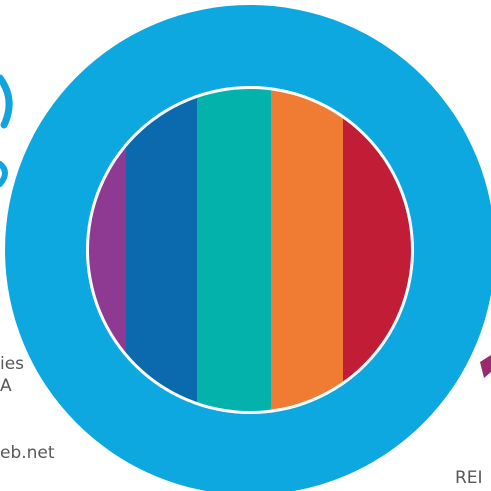 The image size is (491, 491). What do you see at coordinates (162, 250) in the screenshot?
I see `stripe-dark-blue` at bounding box center [162, 250].